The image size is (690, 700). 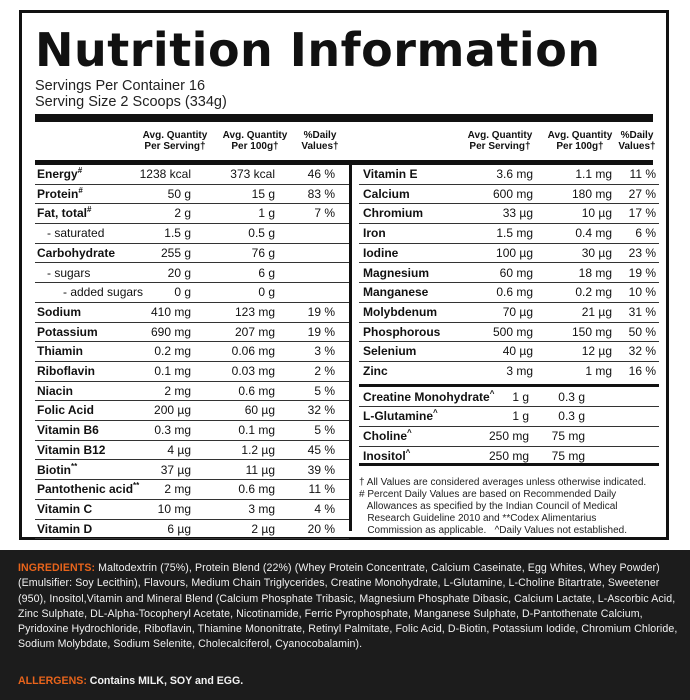 What do you see at coordinates (66, 371) in the screenshot?
I see `nutrient-name: Riboflavin` at bounding box center [66, 371].